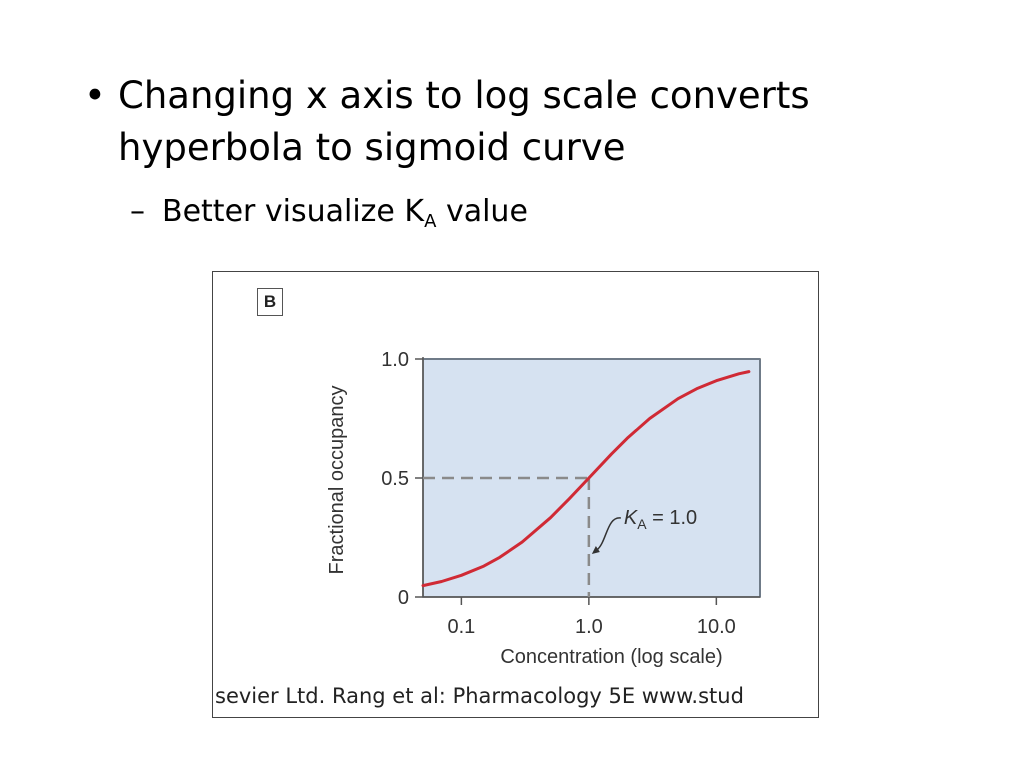 The height and width of the screenshot is (768, 1024). What do you see at coordinates (293, 211) in the screenshot?
I see `bullet-sub-text-start: Better visualize K` at bounding box center [293, 211].